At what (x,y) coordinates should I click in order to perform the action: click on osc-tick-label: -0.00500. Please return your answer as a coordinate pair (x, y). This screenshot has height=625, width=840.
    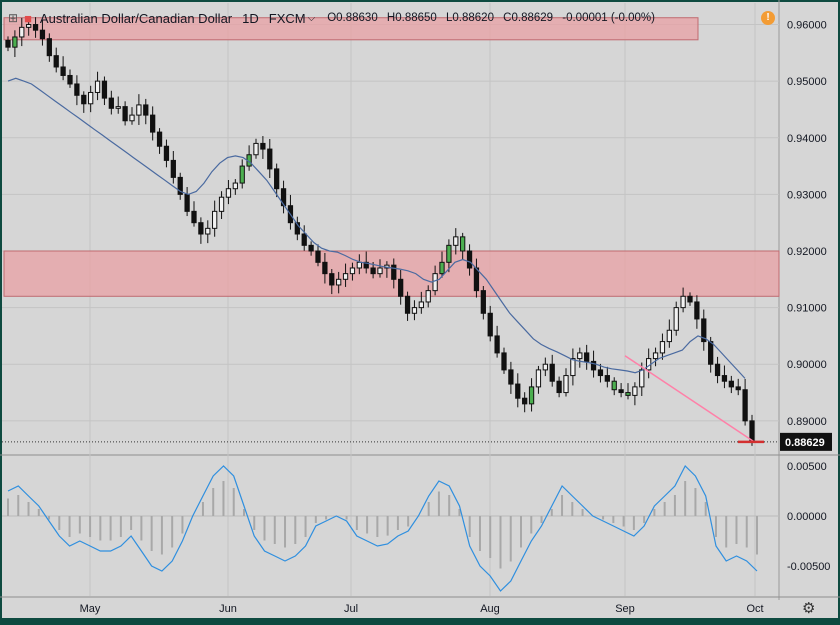
    Looking at the image, I should click on (808, 567).